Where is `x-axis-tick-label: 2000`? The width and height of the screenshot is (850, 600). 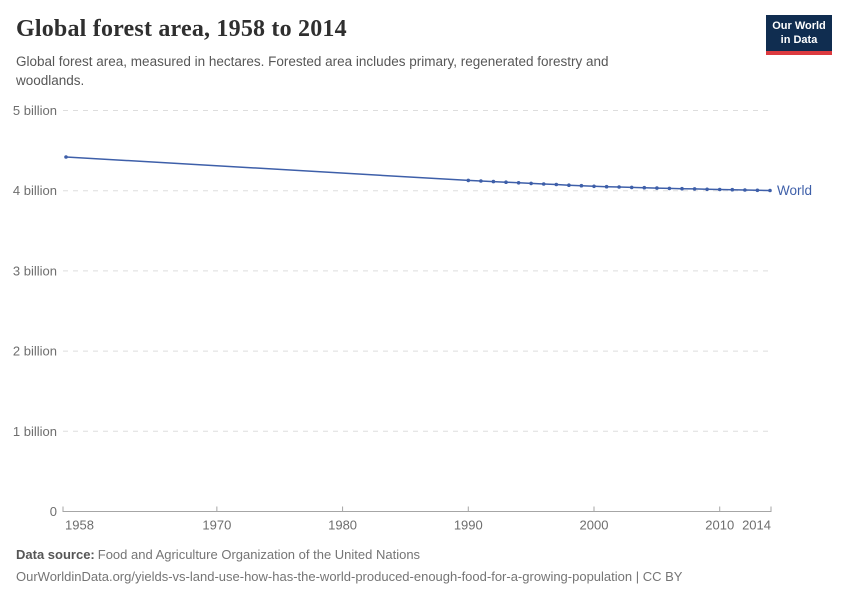 x-axis-tick-label: 2000 is located at coordinates (594, 525).